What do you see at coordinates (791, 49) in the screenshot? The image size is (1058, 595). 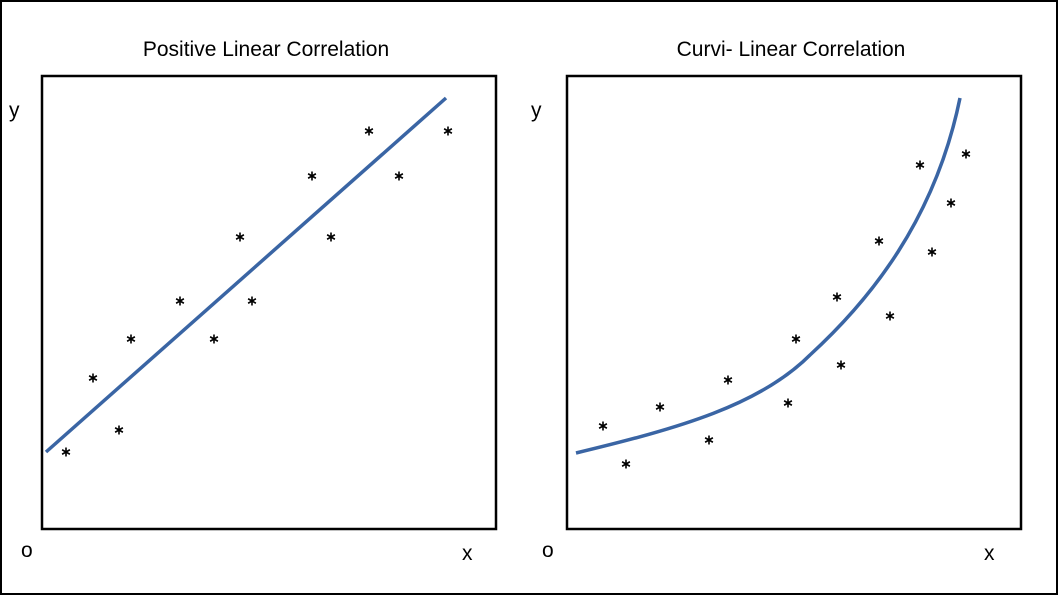 I see `panel-title: Curvi- Linear Correlation` at bounding box center [791, 49].